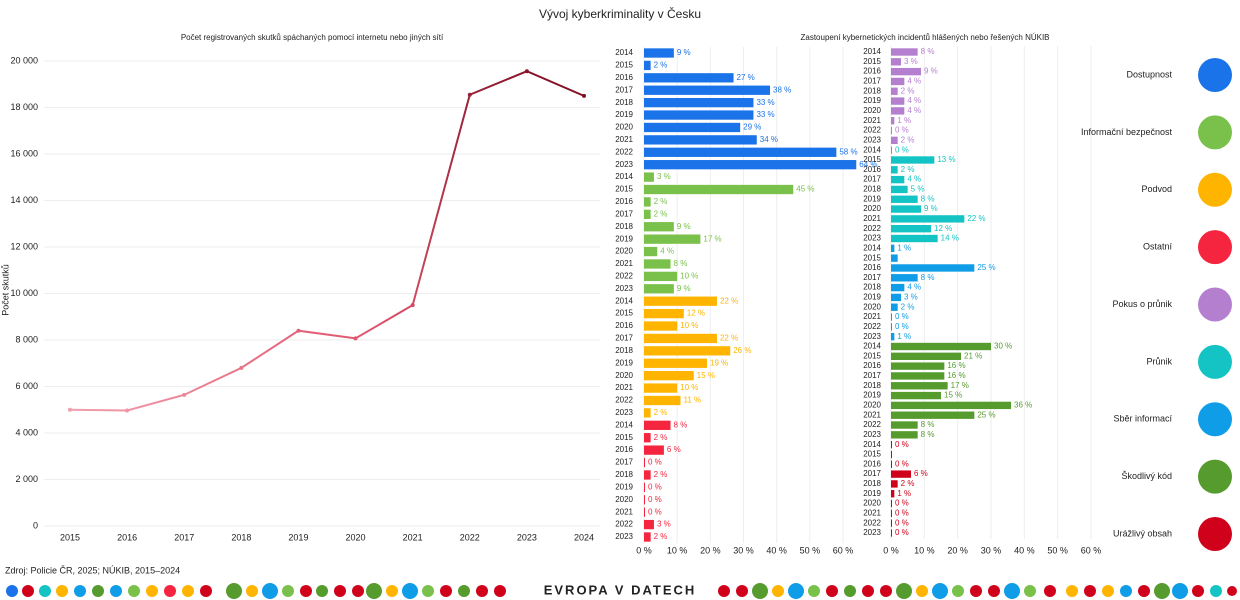 The height and width of the screenshot is (600, 1240). Describe the element at coordinates (667, 251) in the screenshot. I see `value-label: 4 %` at that location.